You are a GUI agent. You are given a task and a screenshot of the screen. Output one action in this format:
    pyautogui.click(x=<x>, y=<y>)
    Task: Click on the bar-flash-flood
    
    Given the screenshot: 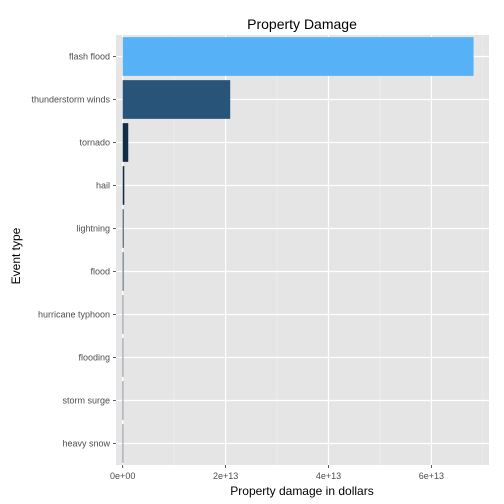 What is the action you would take?
    pyautogui.click(x=298, y=56)
    